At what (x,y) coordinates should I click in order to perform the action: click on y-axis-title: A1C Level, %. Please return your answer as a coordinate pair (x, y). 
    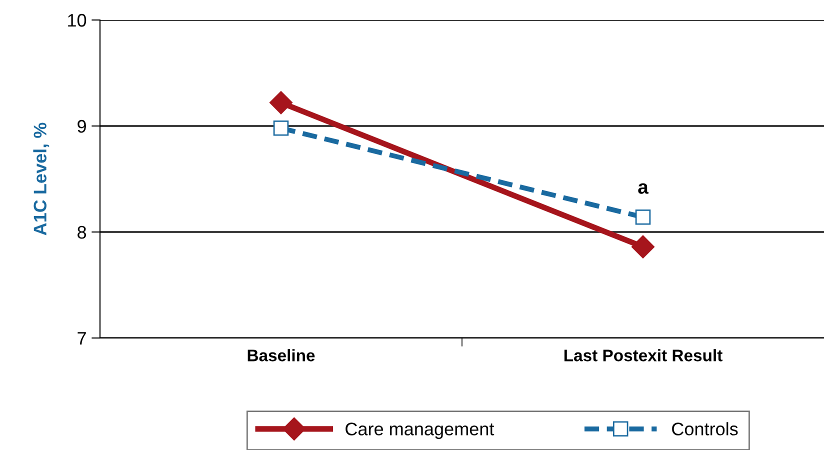
    Looking at the image, I should click on (41, 179).